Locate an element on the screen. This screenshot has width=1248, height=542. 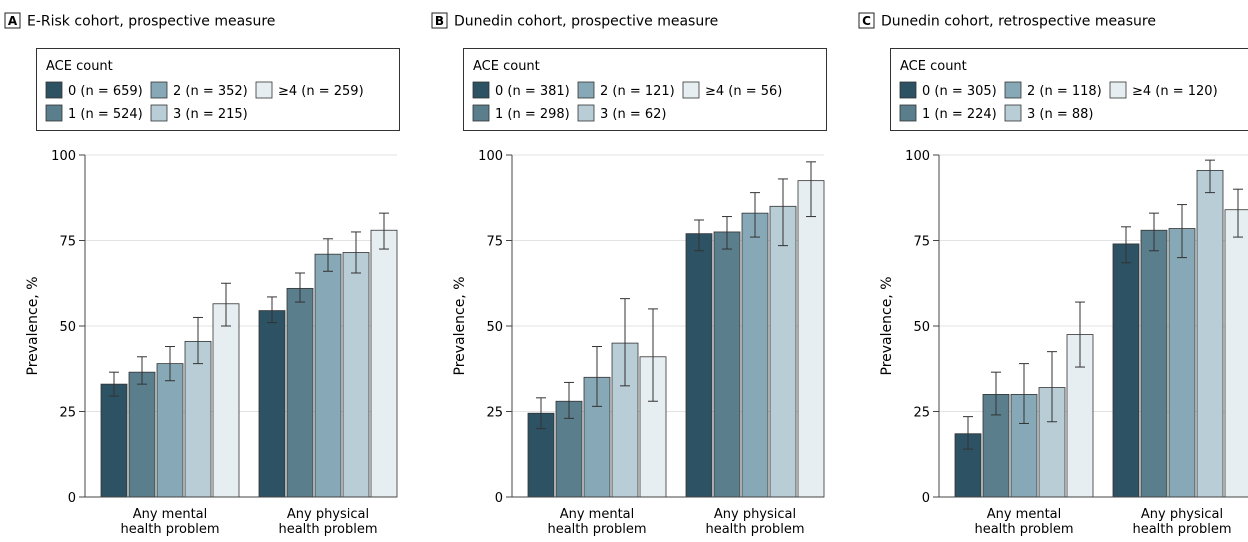
panel-title: Dunedin cohort, prospective measure is located at coordinates (586, 22).